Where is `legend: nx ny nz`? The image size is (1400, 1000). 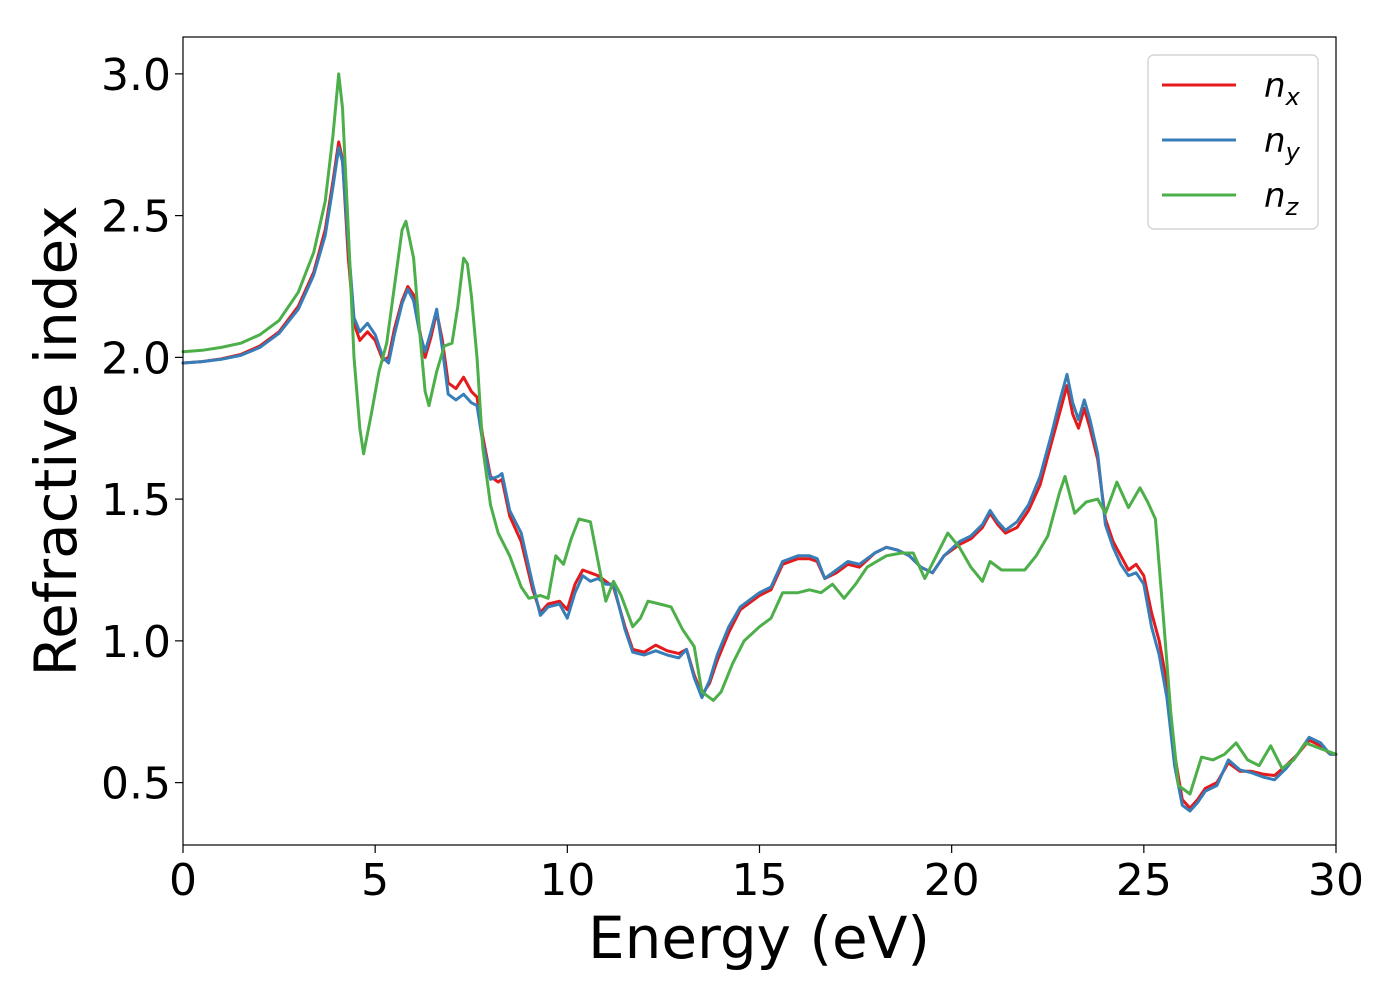 legend: nx ny nz is located at coordinates (1233, 142).